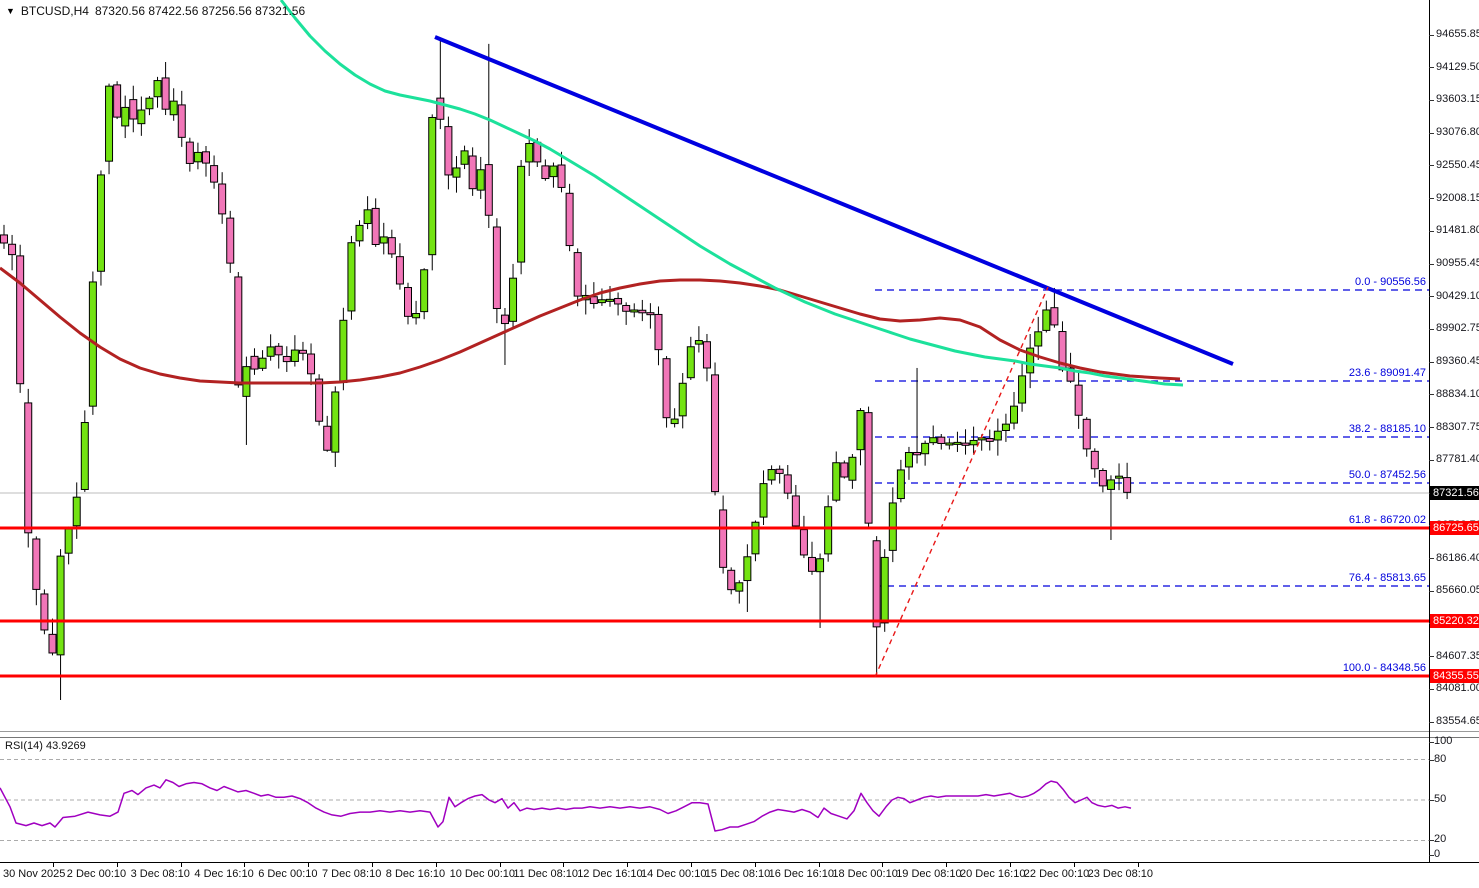 The height and width of the screenshot is (888, 1479). I want to click on symbol-dropdown-icon: ▼, so click(10, 11).